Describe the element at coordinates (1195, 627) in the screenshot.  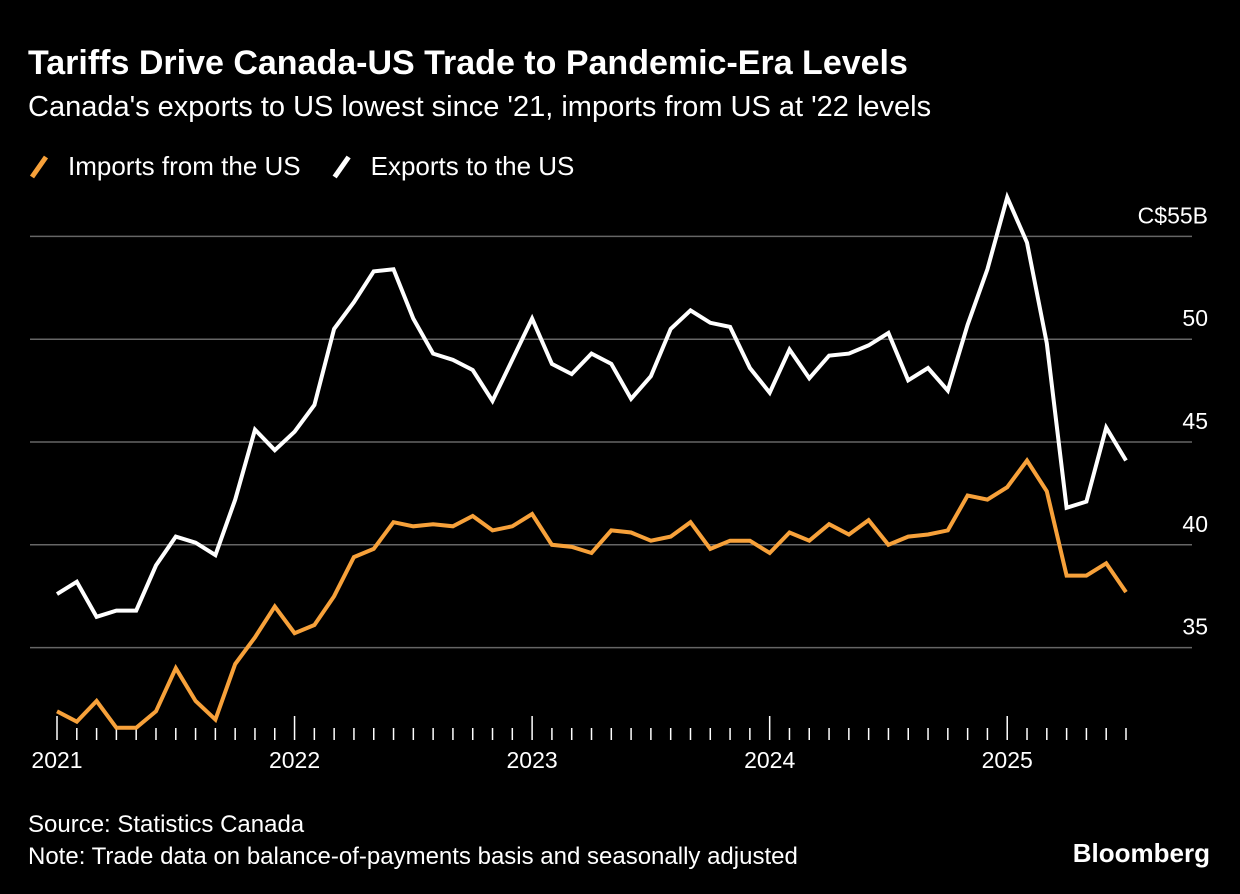
I see `y-tick-label: 35` at that location.